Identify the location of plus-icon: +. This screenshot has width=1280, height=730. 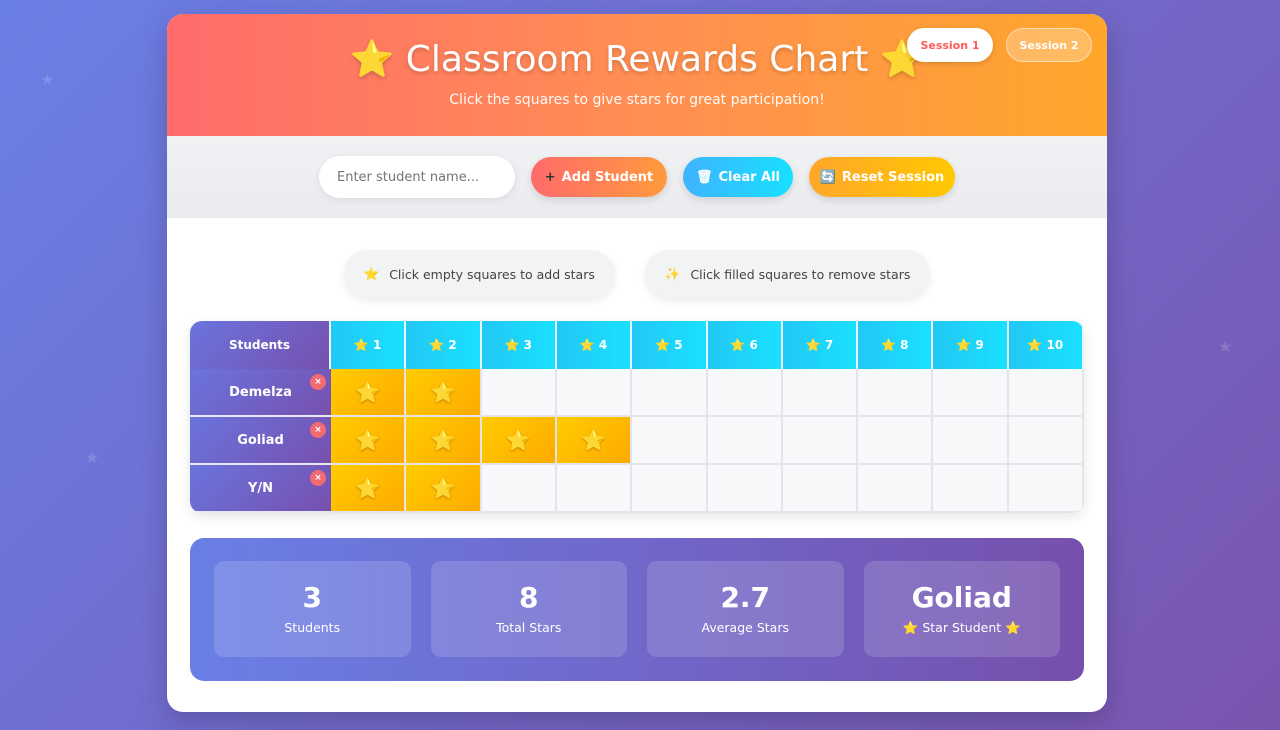
(550, 177).